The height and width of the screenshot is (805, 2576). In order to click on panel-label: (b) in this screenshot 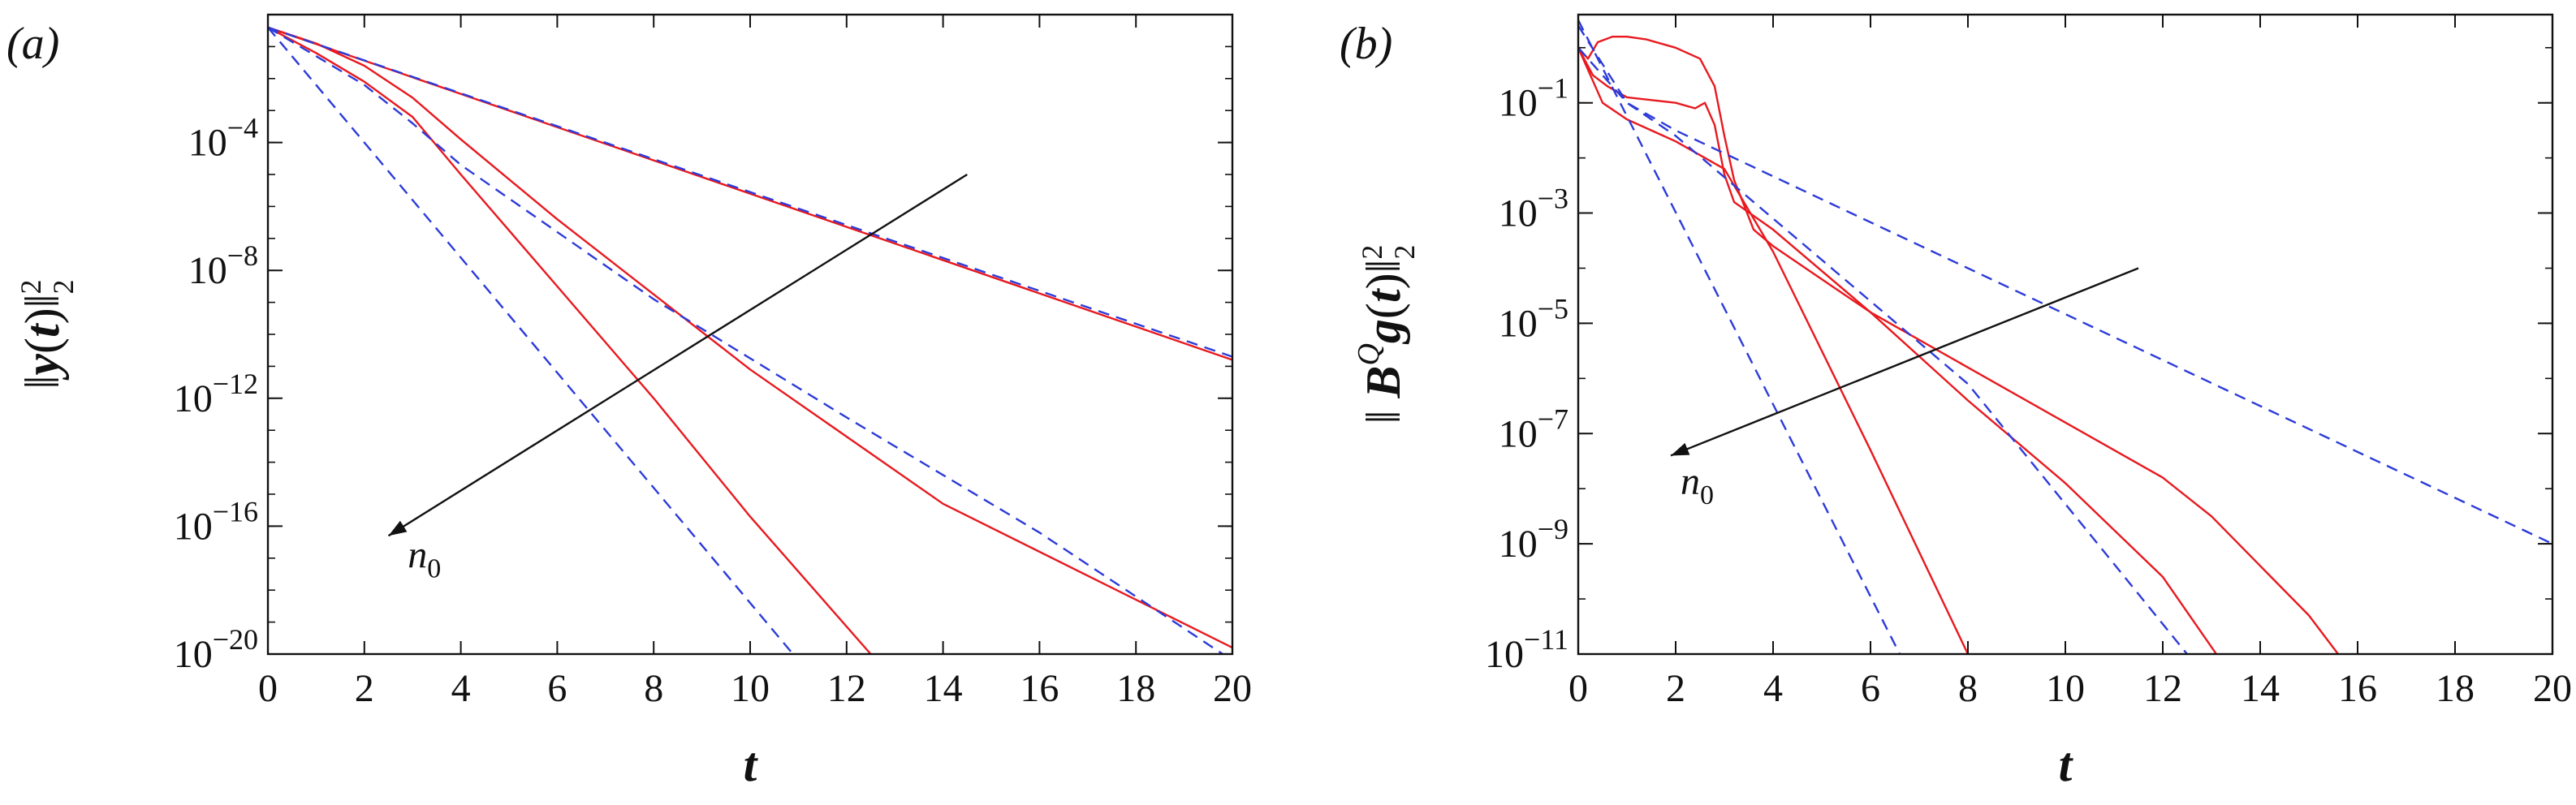, I will do `click(1366, 44)`.